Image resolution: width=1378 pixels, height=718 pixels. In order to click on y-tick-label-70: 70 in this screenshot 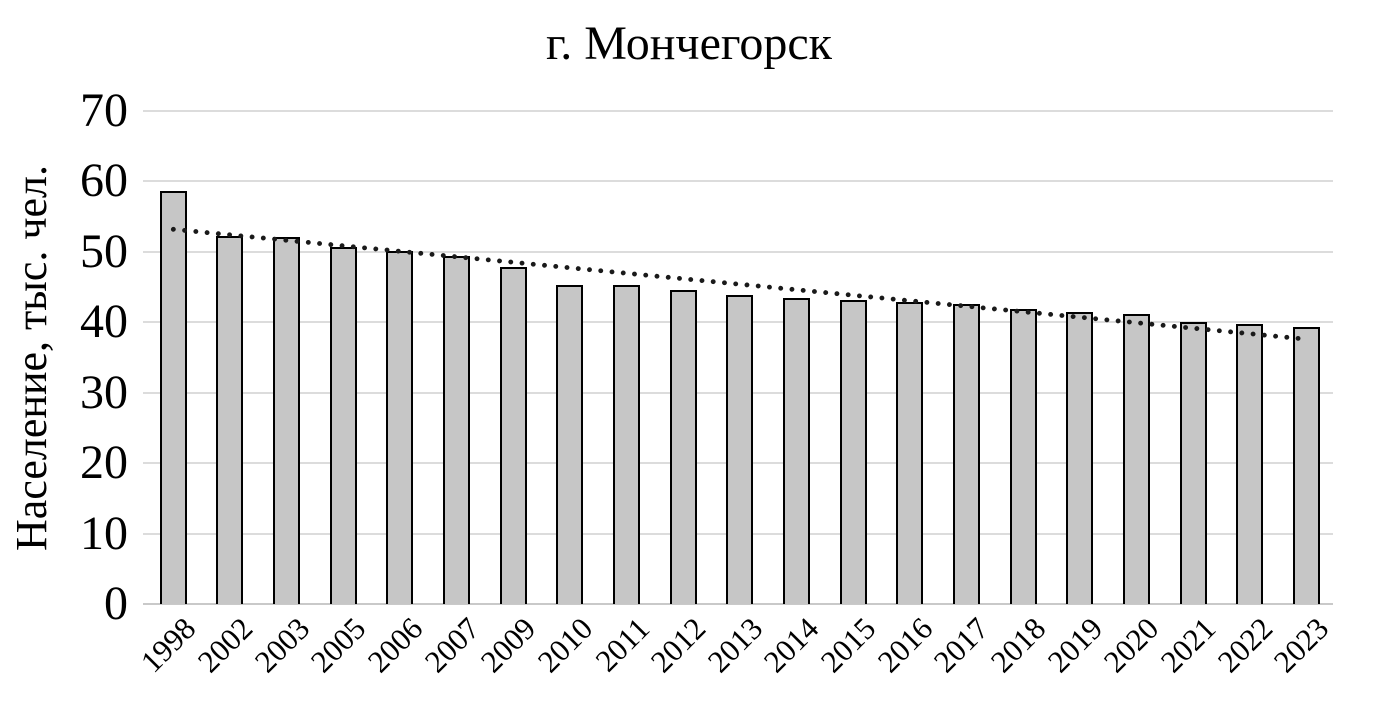, I will do `click(104, 110)`.